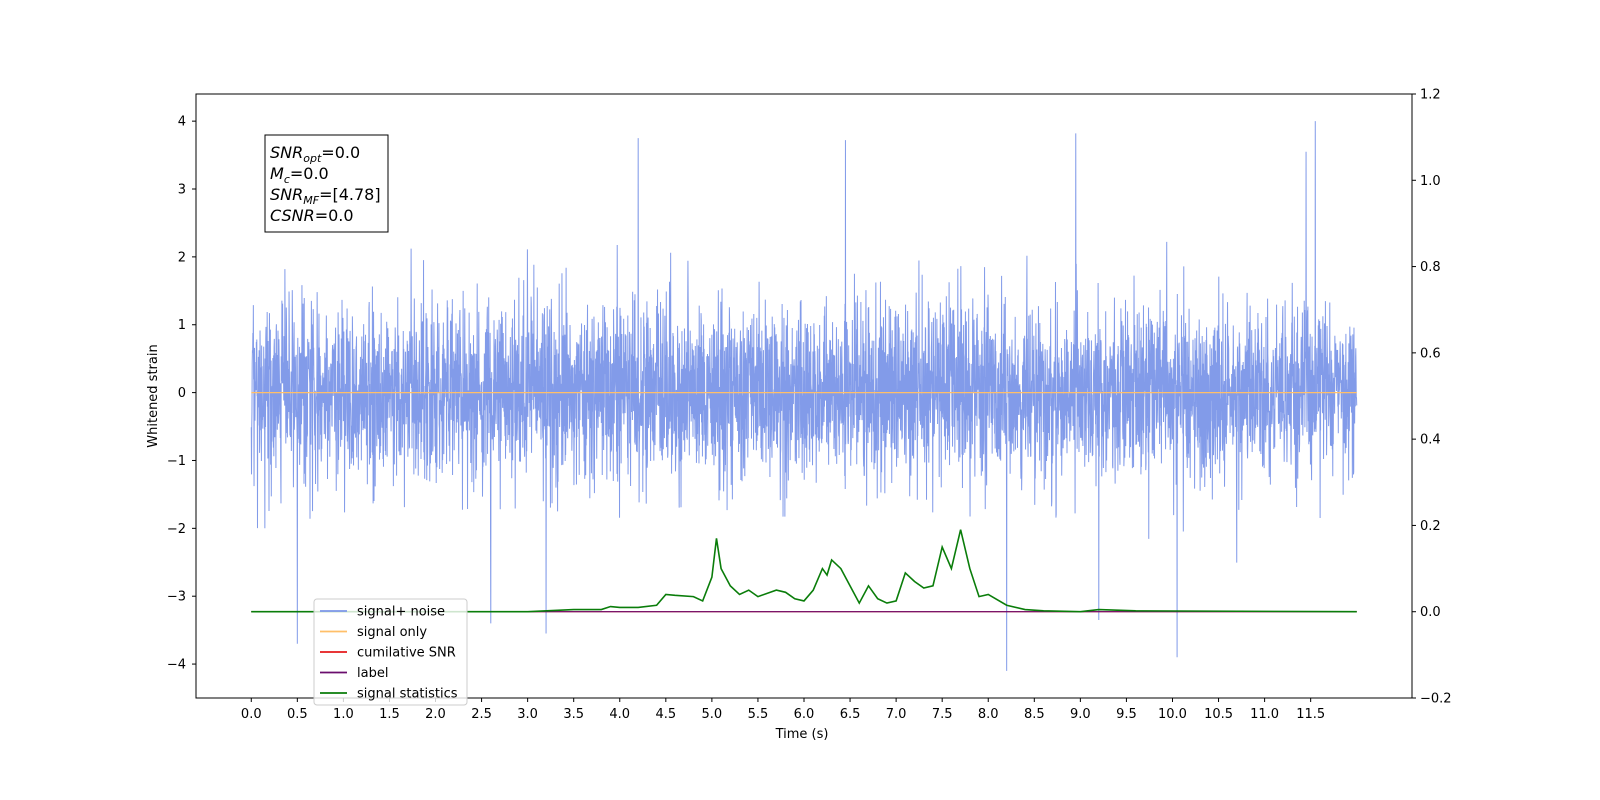 This screenshot has height=800, width=1600. Describe the element at coordinates (1430, 181) in the screenshot. I see `y2-tick-label: 1.0` at that location.